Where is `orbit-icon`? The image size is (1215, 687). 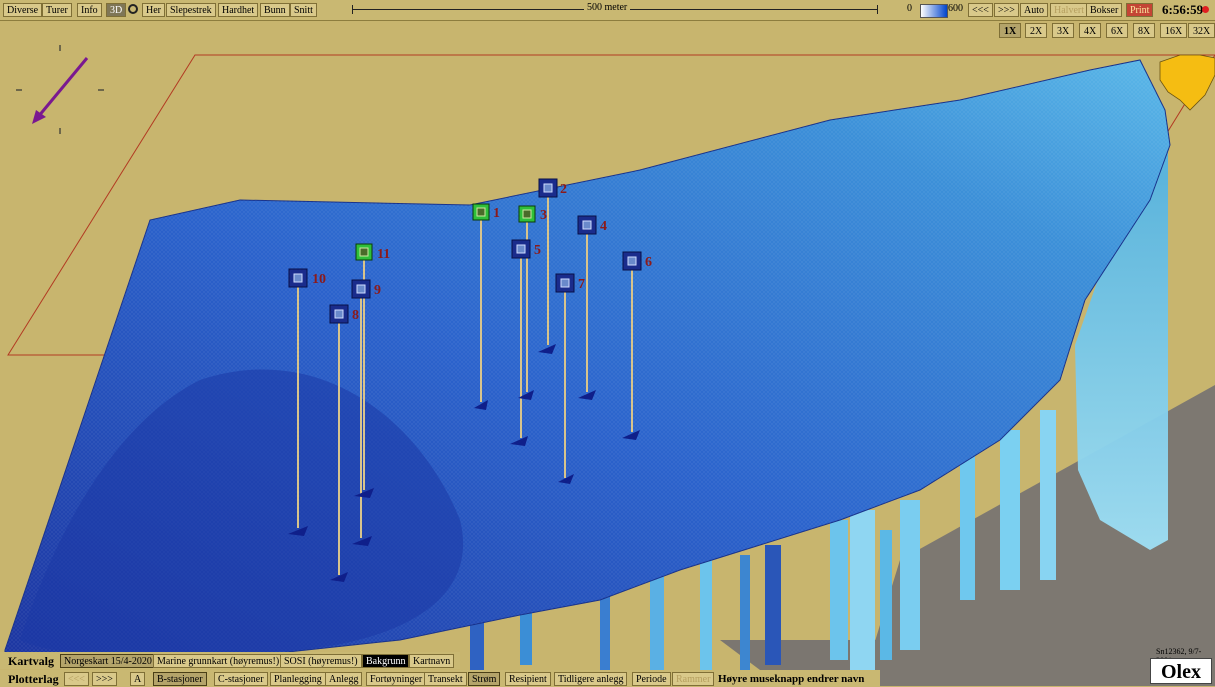
orbit-icon is located at coordinates (133, 9).